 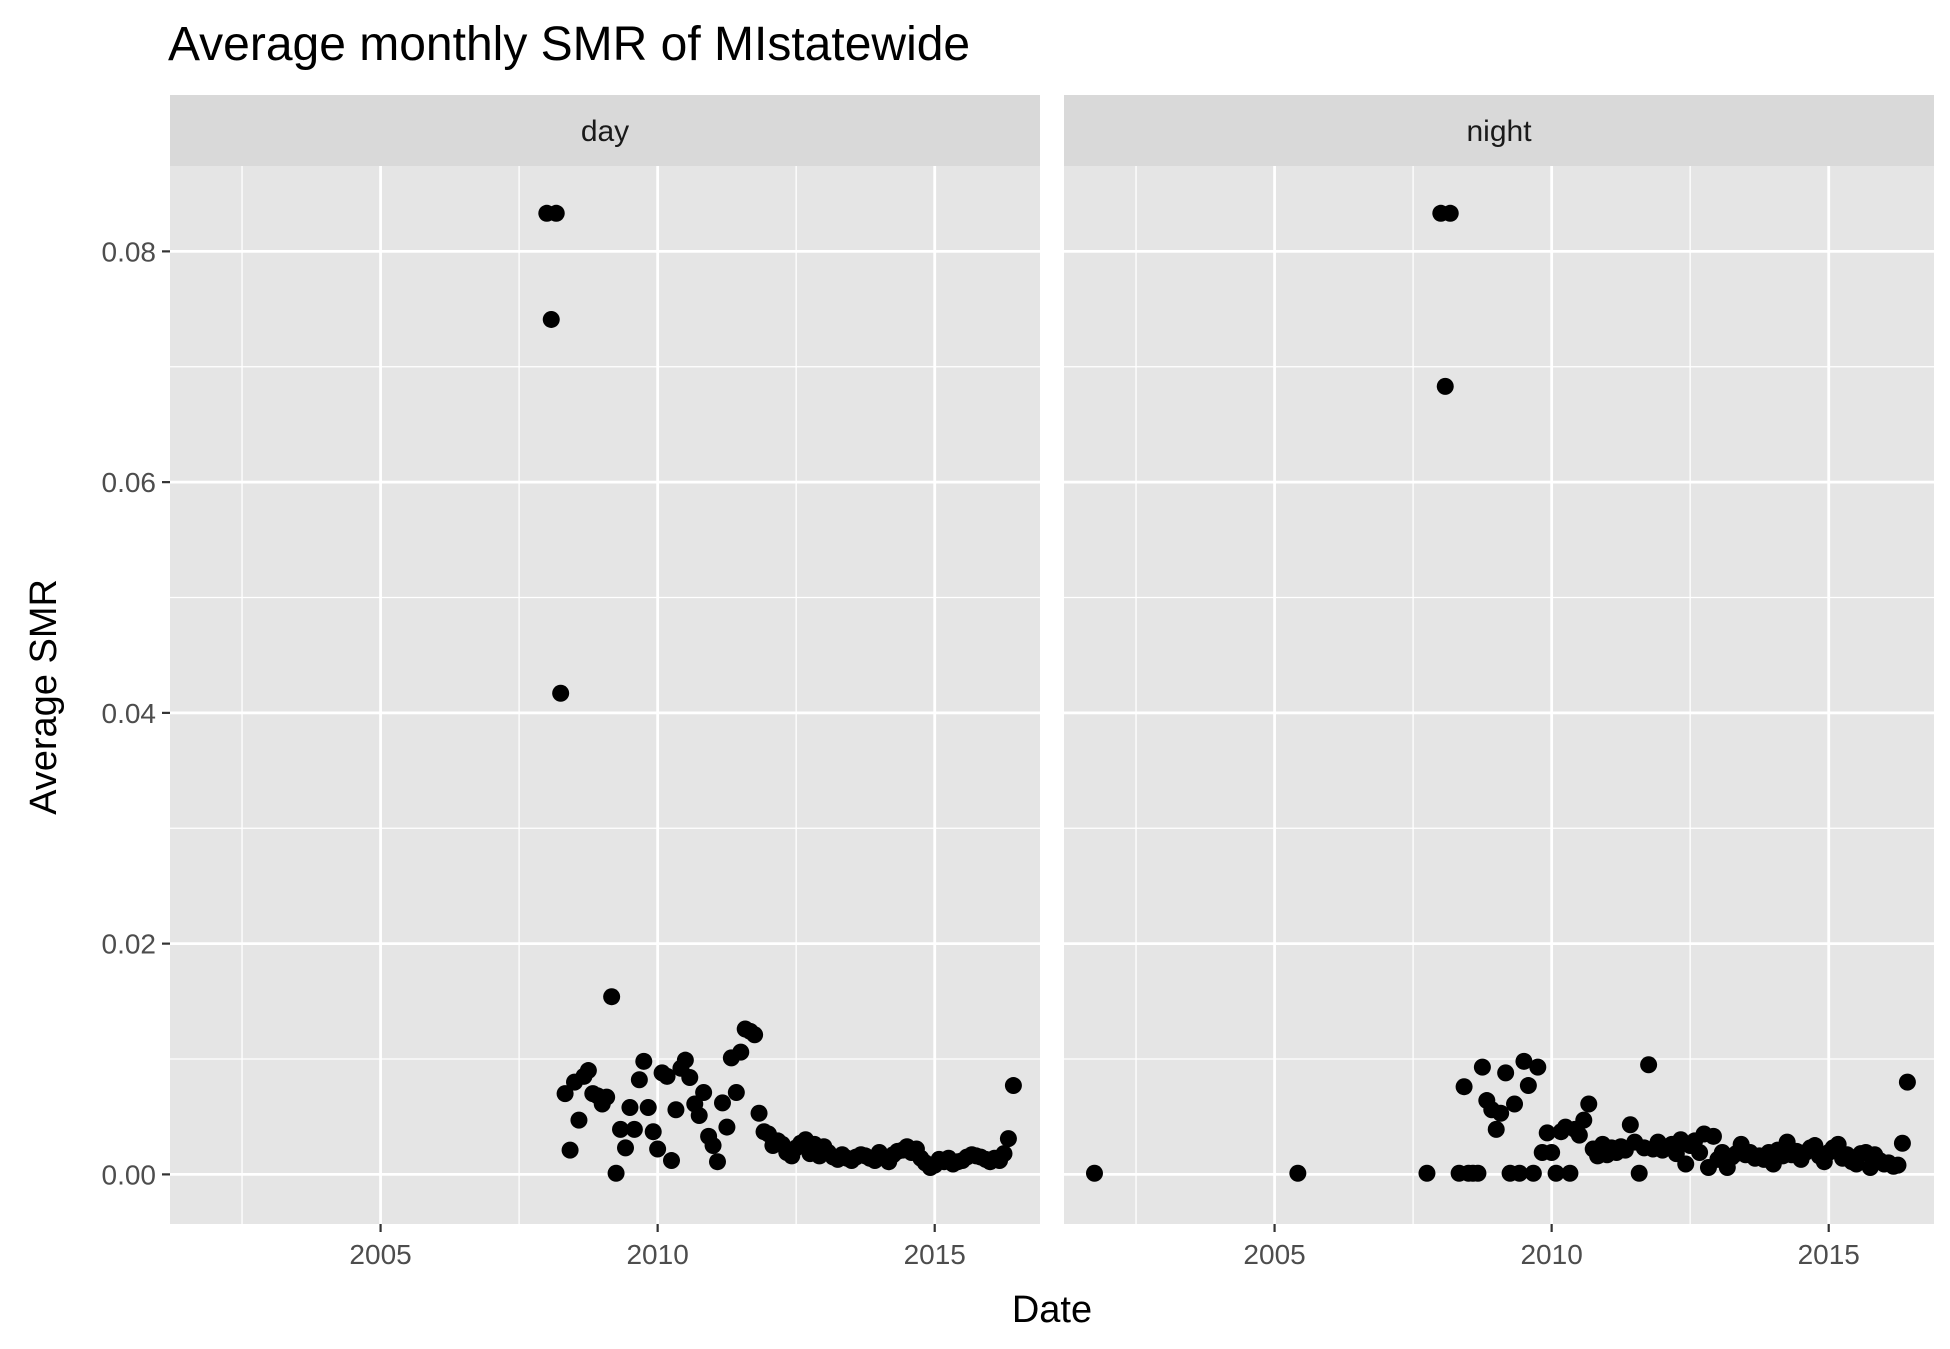 I want to click on y-tick-label: 0.08, so click(x=129, y=251).